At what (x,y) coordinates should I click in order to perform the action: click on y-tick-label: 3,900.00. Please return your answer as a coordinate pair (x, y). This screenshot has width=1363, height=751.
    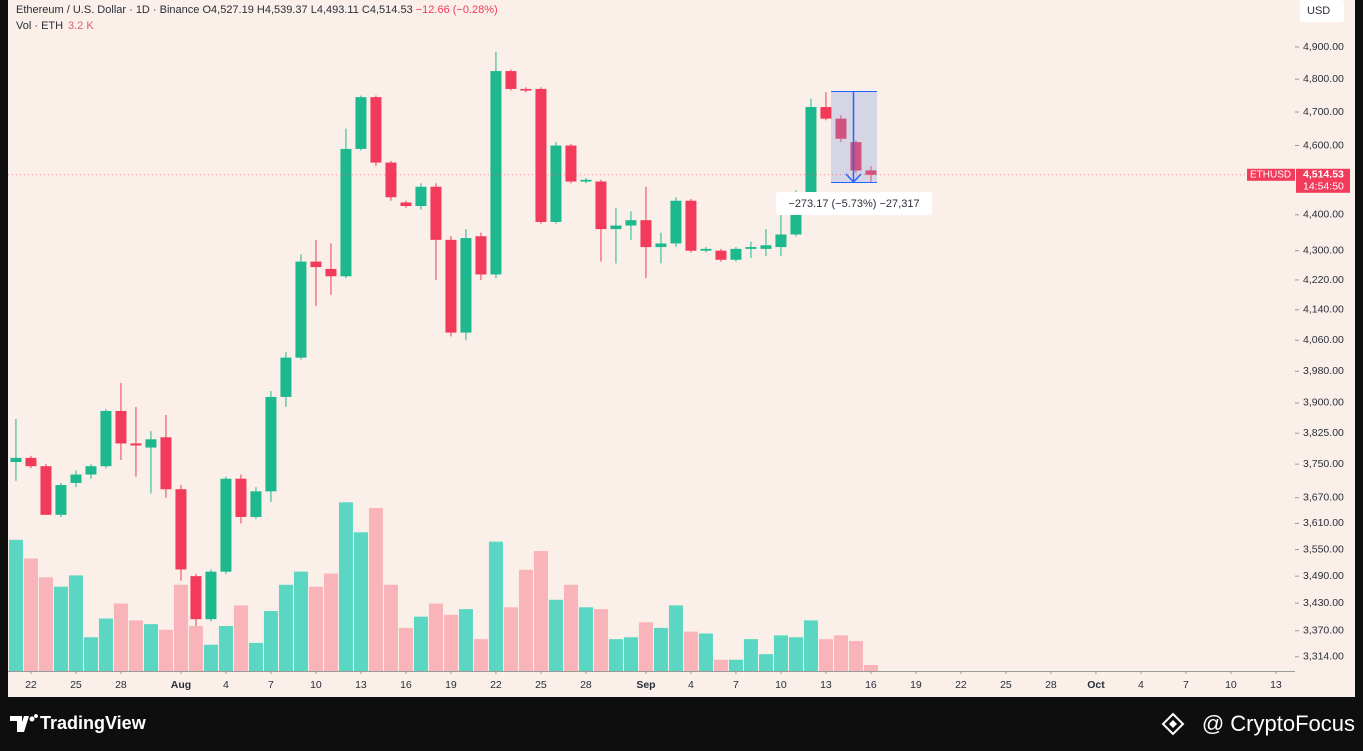
    Looking at the image, I should click on (1323, 403).